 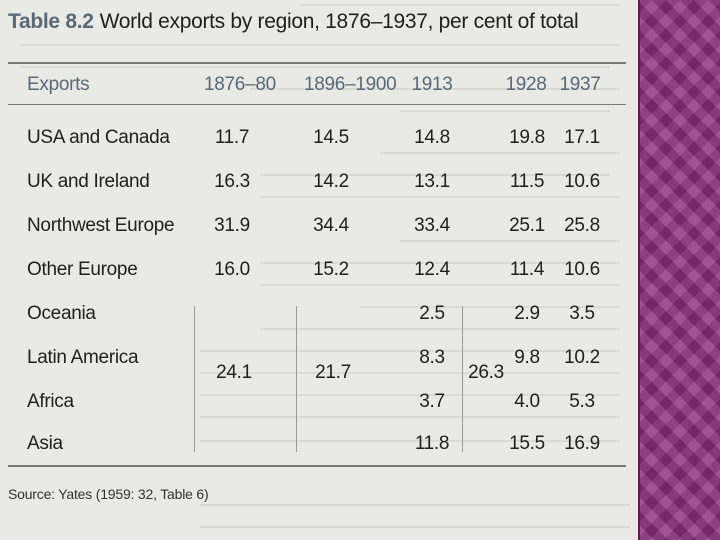 I want to click on column-header-1896: 1896–1900, so click(x=350, y=84).